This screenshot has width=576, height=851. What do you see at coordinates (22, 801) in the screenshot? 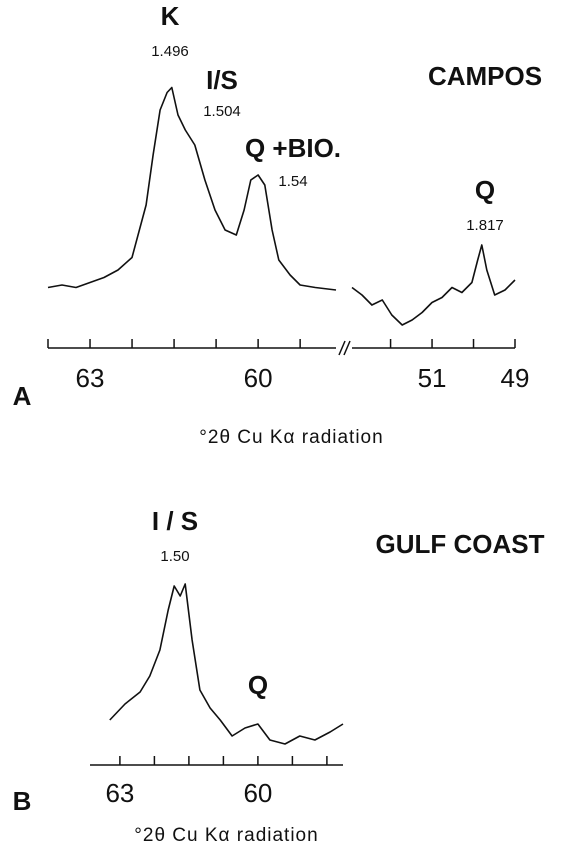
I see `panel-label: B` at bounding box center [22, 801].